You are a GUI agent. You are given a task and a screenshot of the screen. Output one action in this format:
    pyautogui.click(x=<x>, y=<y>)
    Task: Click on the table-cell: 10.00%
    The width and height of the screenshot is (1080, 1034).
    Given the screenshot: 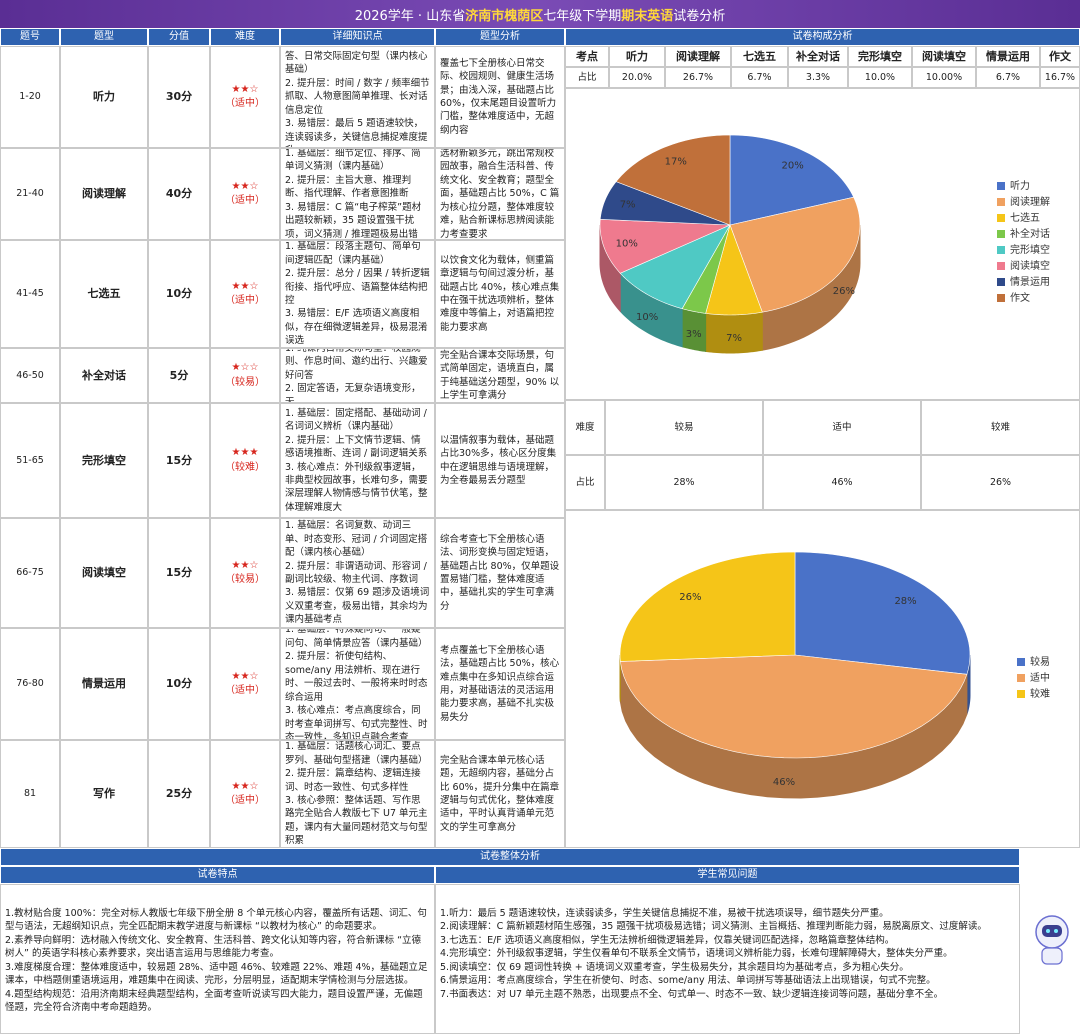 What is the action you would take?
    pyautogui.click(x=944, y=77)
    